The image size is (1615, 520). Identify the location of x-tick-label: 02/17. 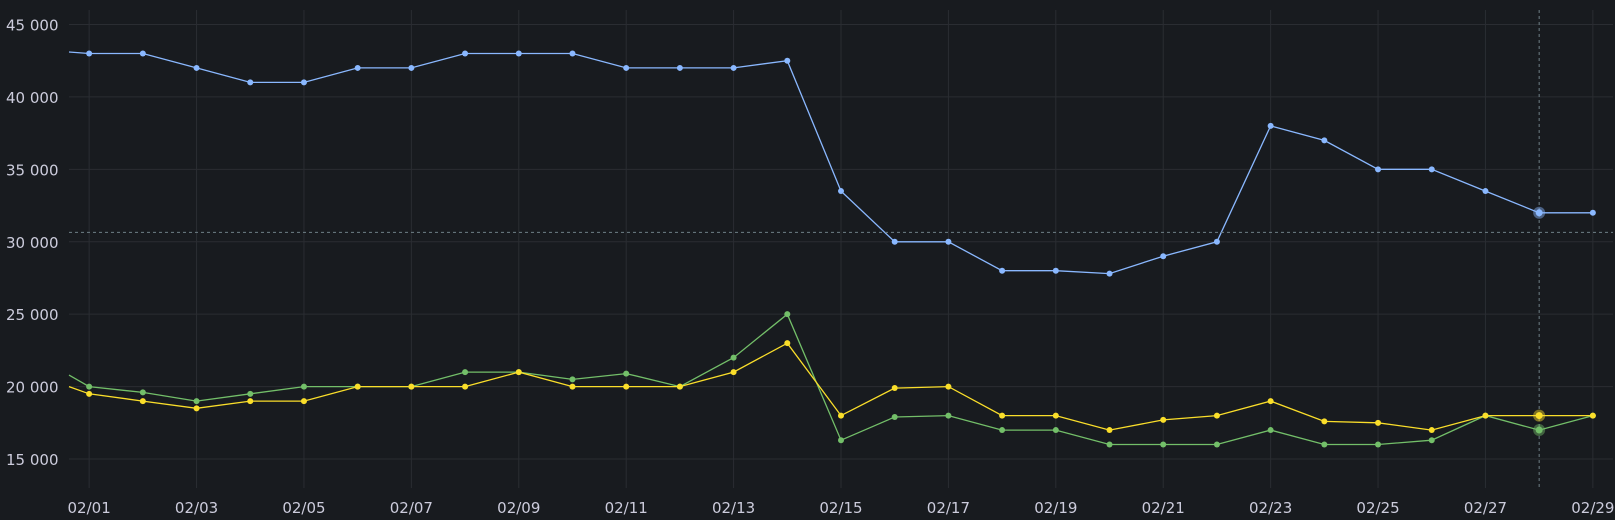
(948, 508).